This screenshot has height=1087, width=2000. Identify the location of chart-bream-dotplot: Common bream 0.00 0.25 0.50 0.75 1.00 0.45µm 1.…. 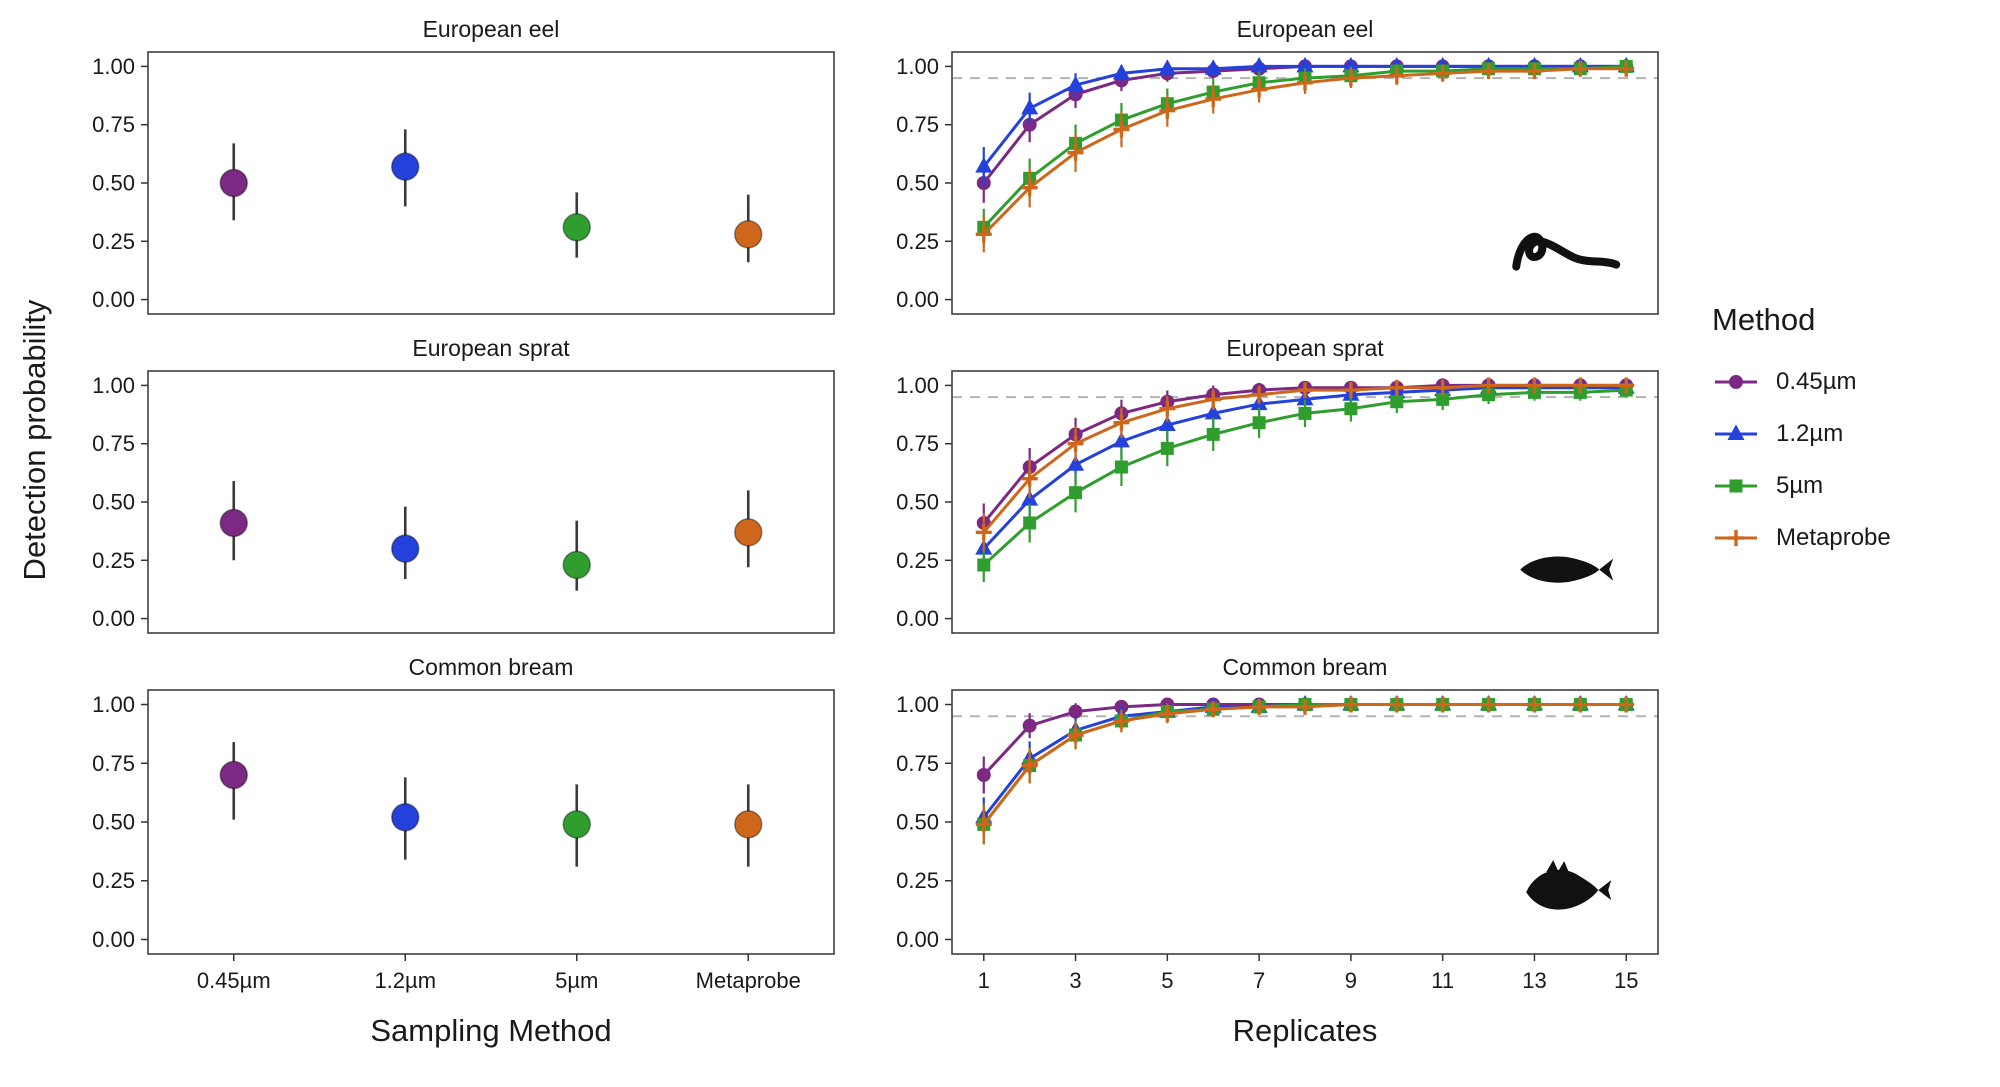
(453, 828).